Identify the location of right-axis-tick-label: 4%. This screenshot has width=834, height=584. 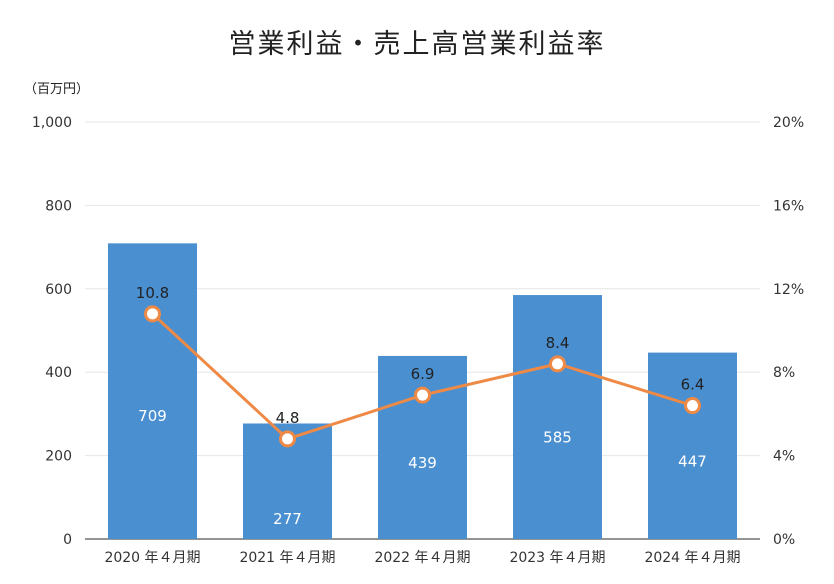
(784, 457).